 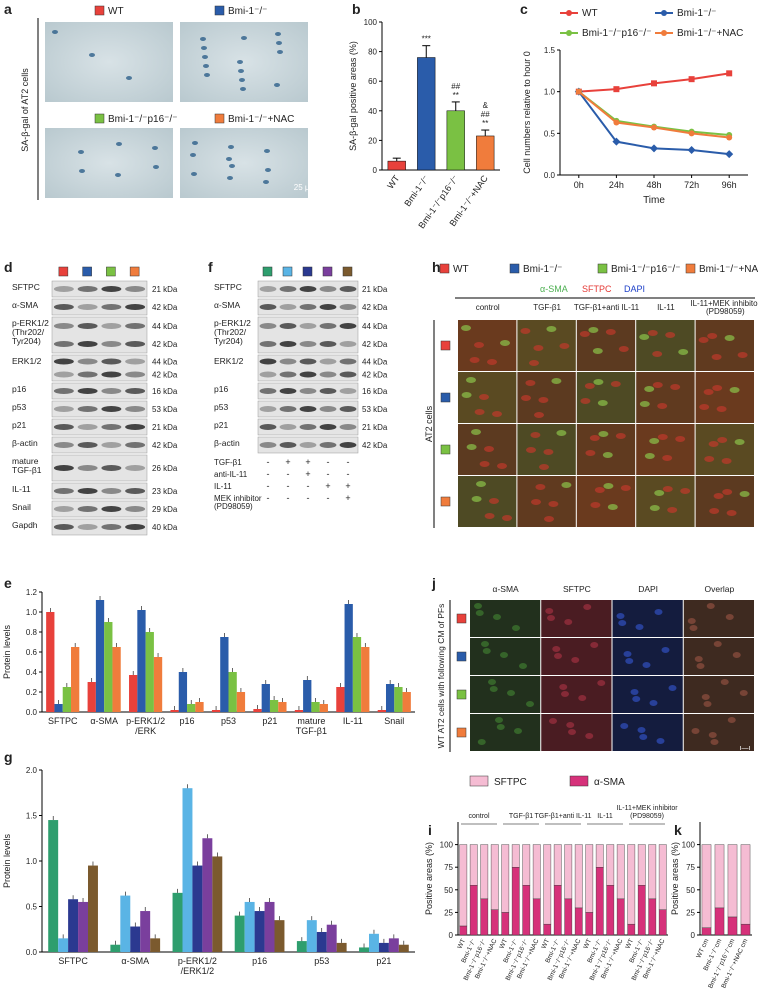 What do you see at coordinates (165, 375) in the screenshot?
I see `kda-label: 42 kDa` at bounding box center [165, 375].